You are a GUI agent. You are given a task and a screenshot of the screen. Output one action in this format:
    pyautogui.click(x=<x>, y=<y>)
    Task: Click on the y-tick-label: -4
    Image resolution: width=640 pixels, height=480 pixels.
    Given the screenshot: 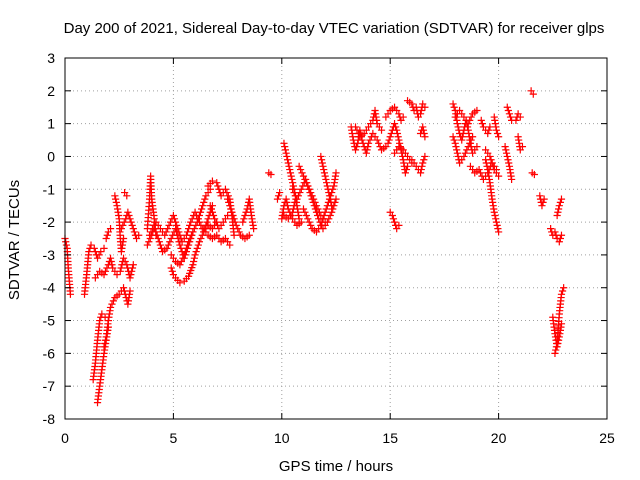 What is the action you would take?
    pyautogui.click(x=49, y=288)
    